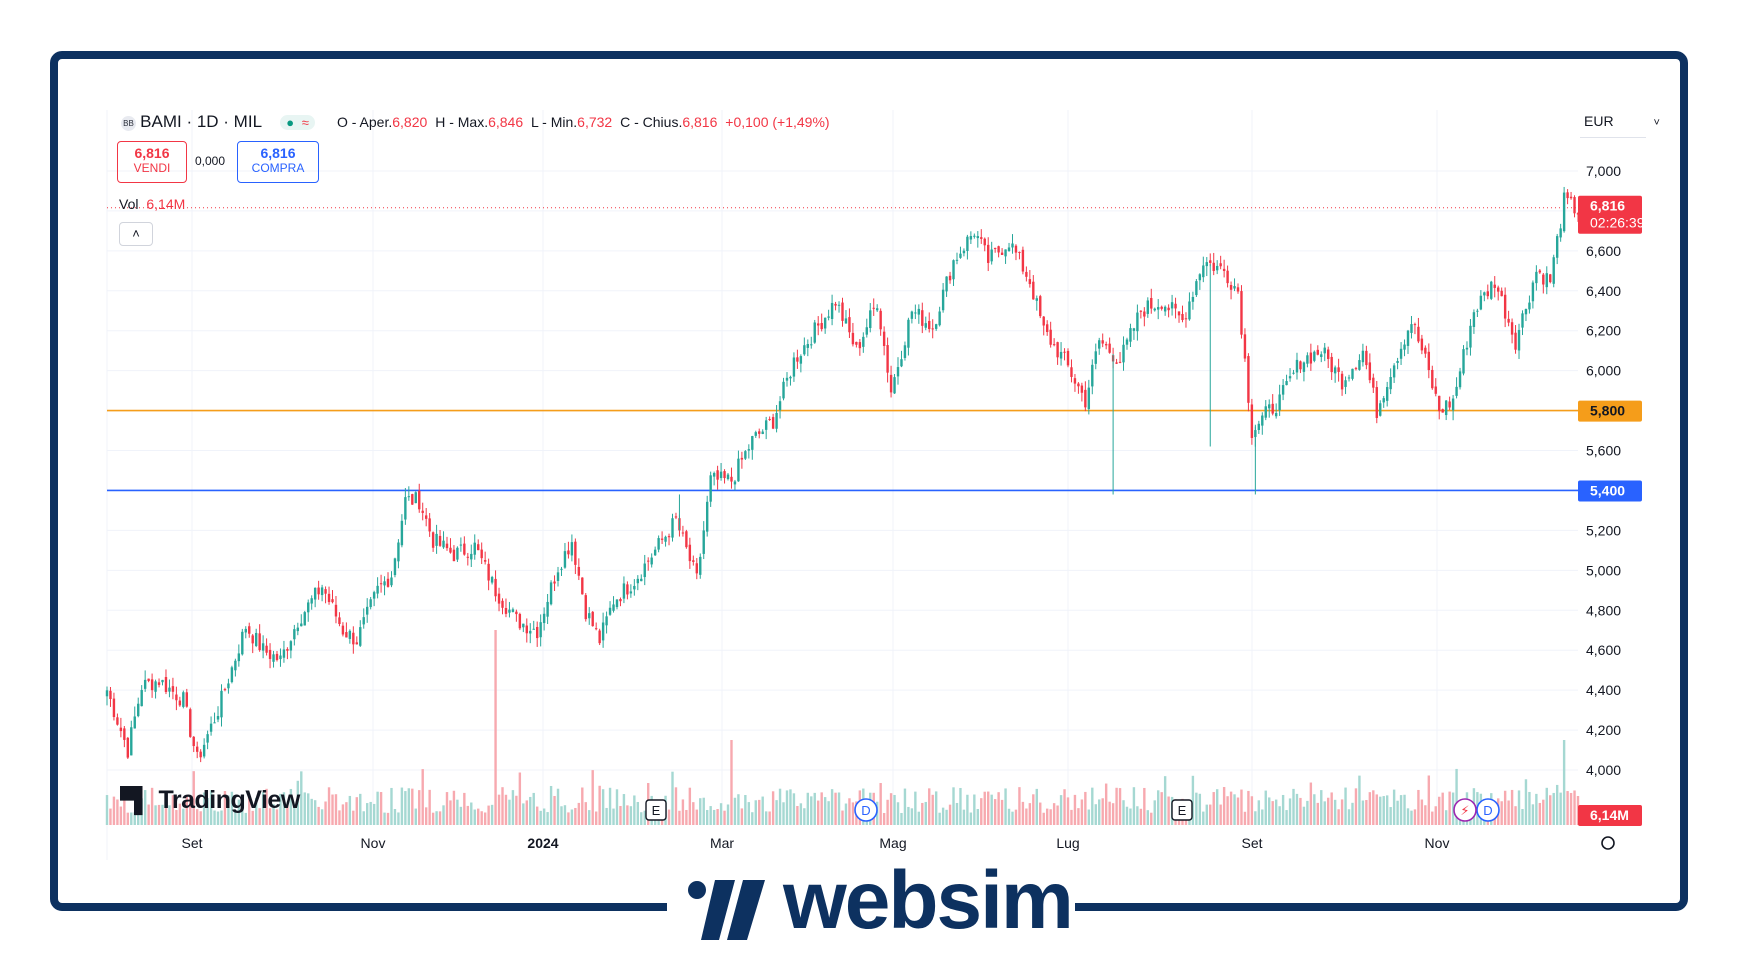 The height and width of the screenshot is (961, 1738). What do you see at coordinates (1603, 530) in the screenshot?
I see `y-tick-label: 5,200` at bounding box center [1603, 530].